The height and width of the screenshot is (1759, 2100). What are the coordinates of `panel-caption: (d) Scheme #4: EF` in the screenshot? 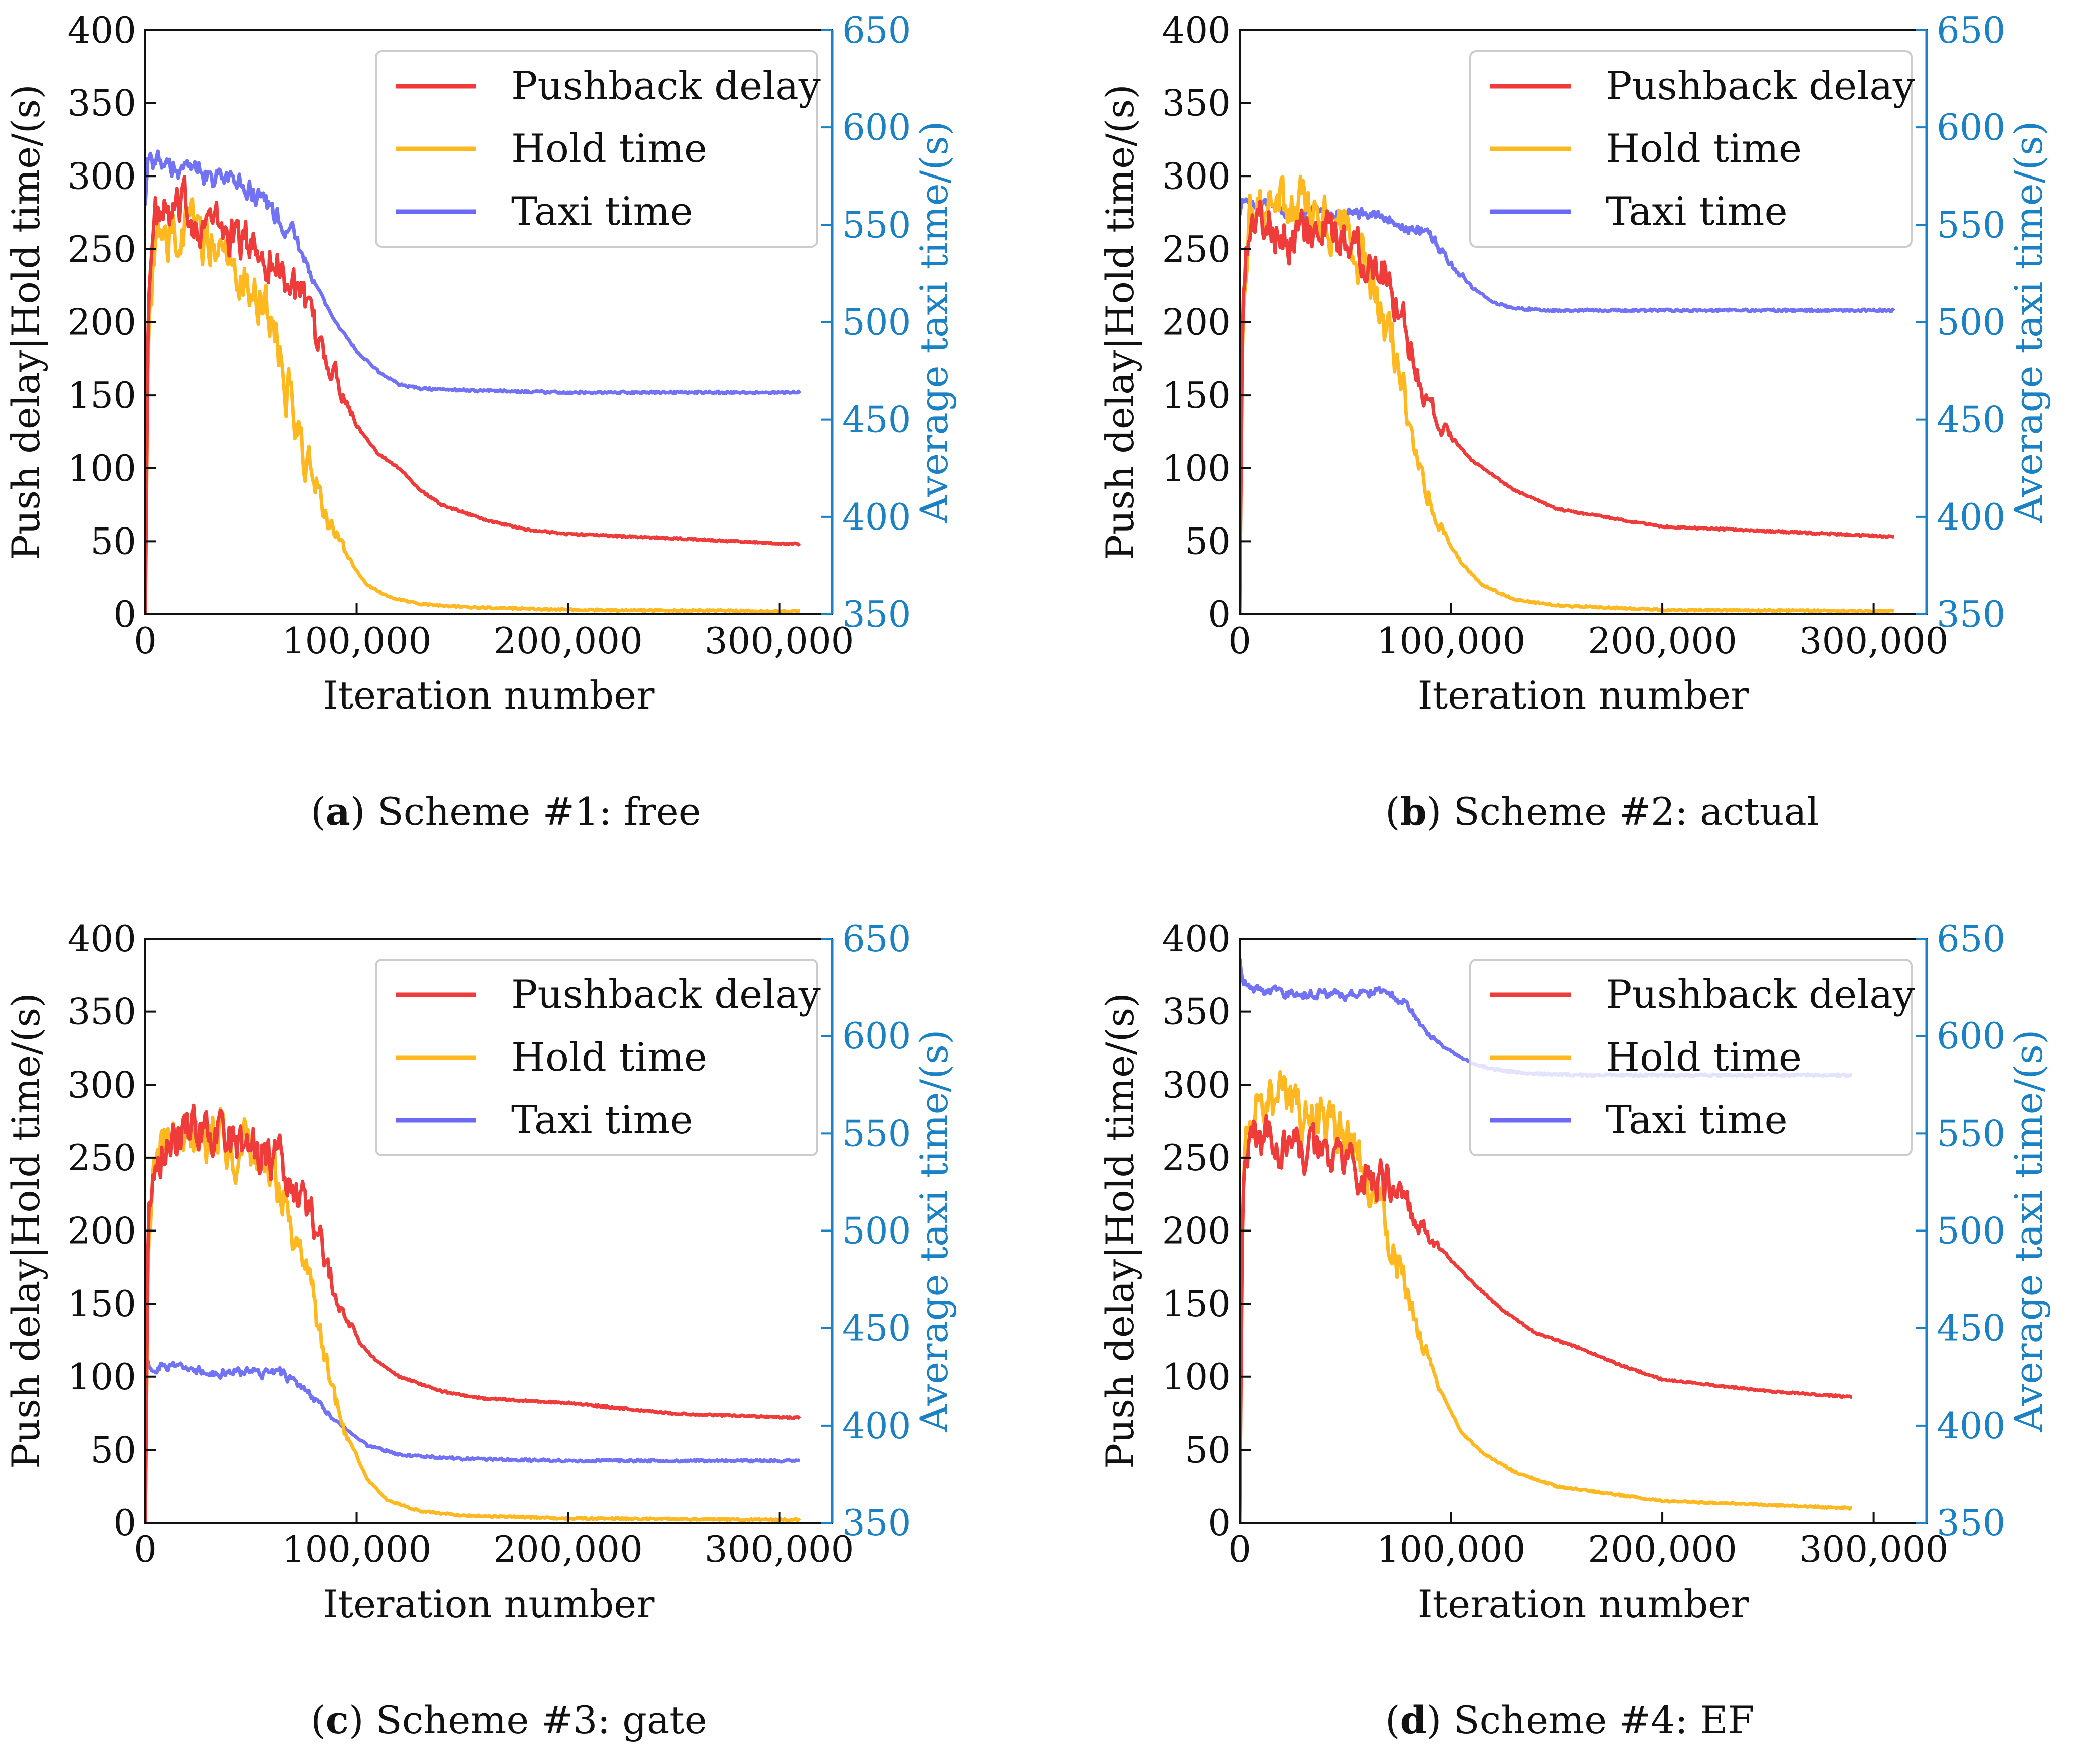 It's located at (1569, 1720).